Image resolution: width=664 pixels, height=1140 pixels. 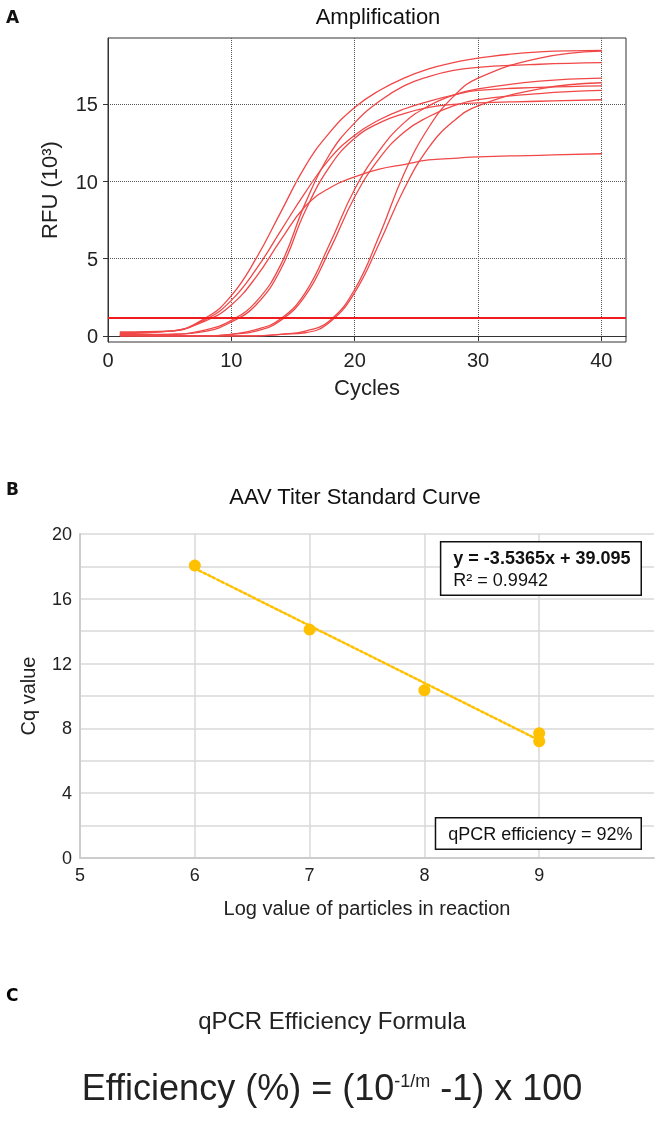 What do you see at coordinates (66, 728) in the screenshot?
I see `y-tick-label: 8` at bounding box center [66, 728].